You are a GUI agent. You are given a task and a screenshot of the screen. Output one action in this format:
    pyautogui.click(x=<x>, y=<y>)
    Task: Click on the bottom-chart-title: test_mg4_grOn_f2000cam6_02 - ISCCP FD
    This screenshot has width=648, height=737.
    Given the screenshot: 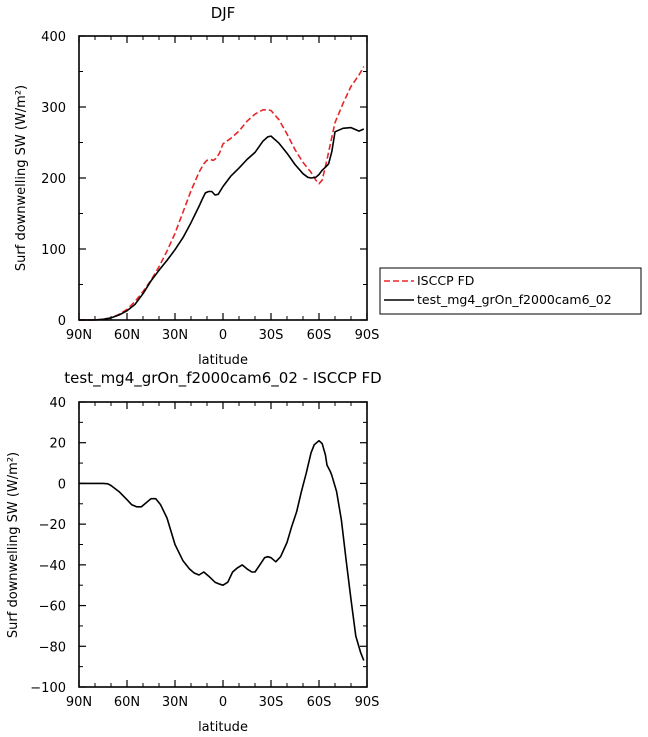 What is the action you would take?
    pyautogui.click(x=222, y=378)
    